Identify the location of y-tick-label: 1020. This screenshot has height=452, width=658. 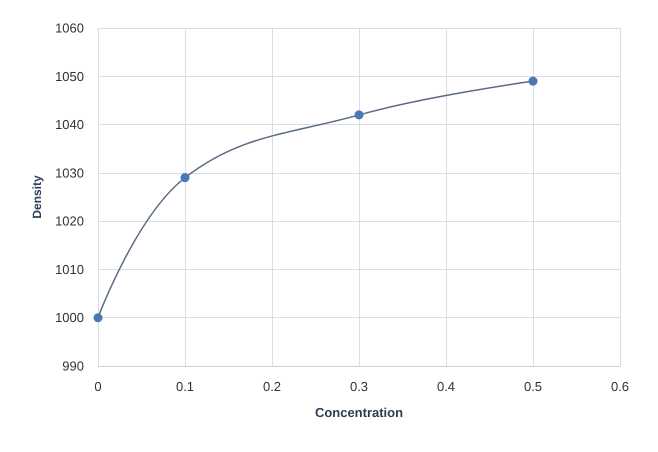
(69, 221).